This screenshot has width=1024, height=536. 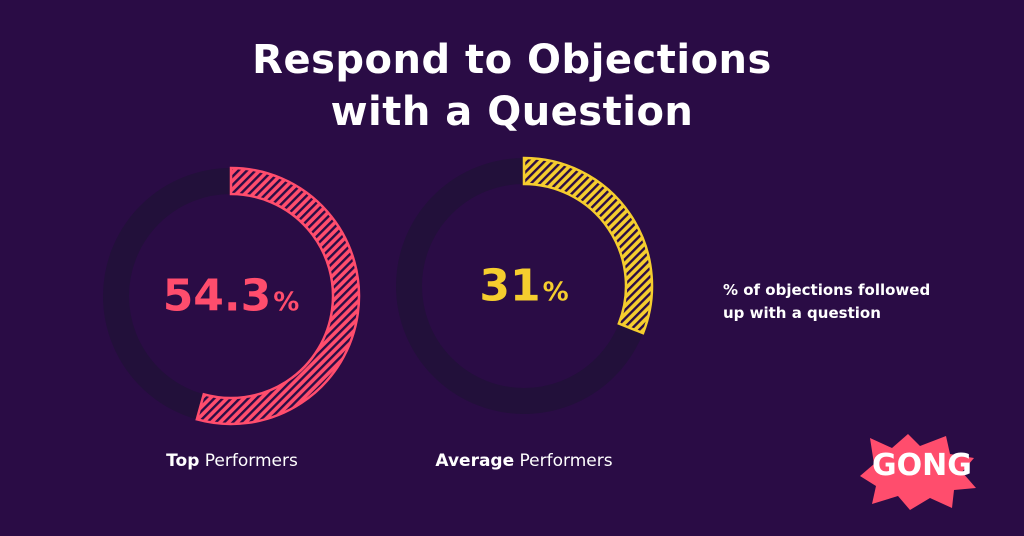 I want to click on average-performers-label: Average Performers, so click(x=523, y=461).